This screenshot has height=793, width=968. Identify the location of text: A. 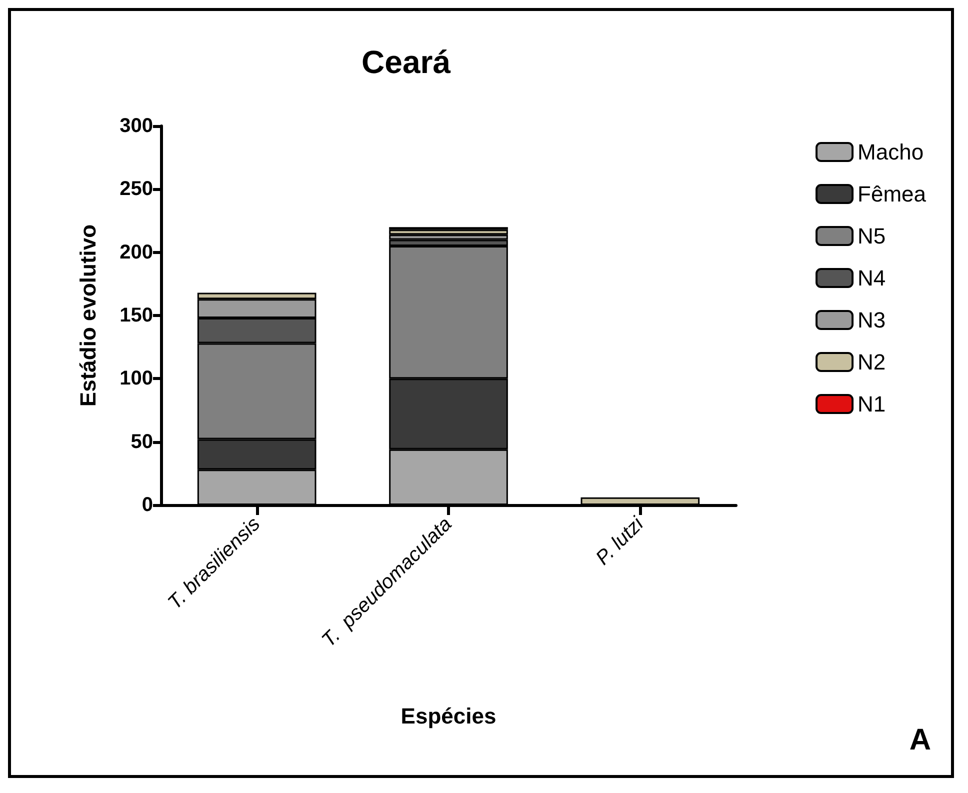
(920, 740).